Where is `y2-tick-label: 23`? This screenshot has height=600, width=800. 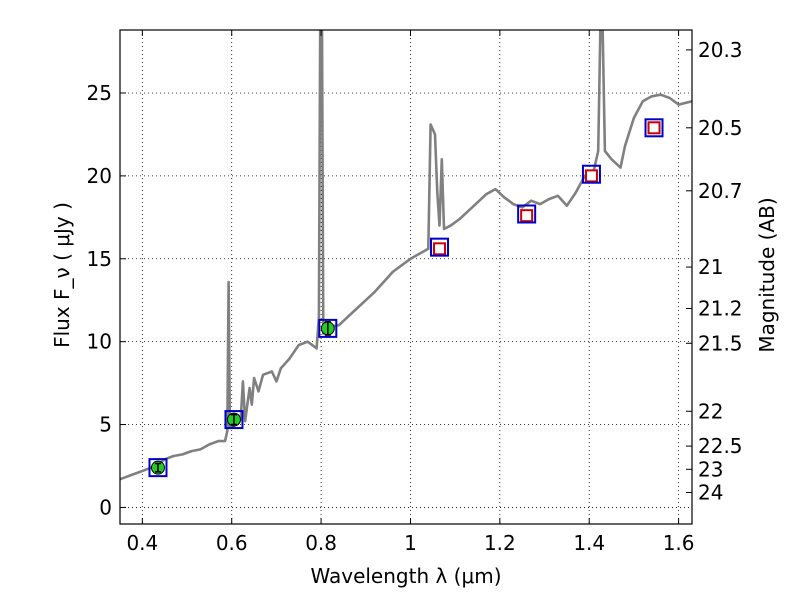 y2-tick-label: 23 is located at coordinates (710, 469).